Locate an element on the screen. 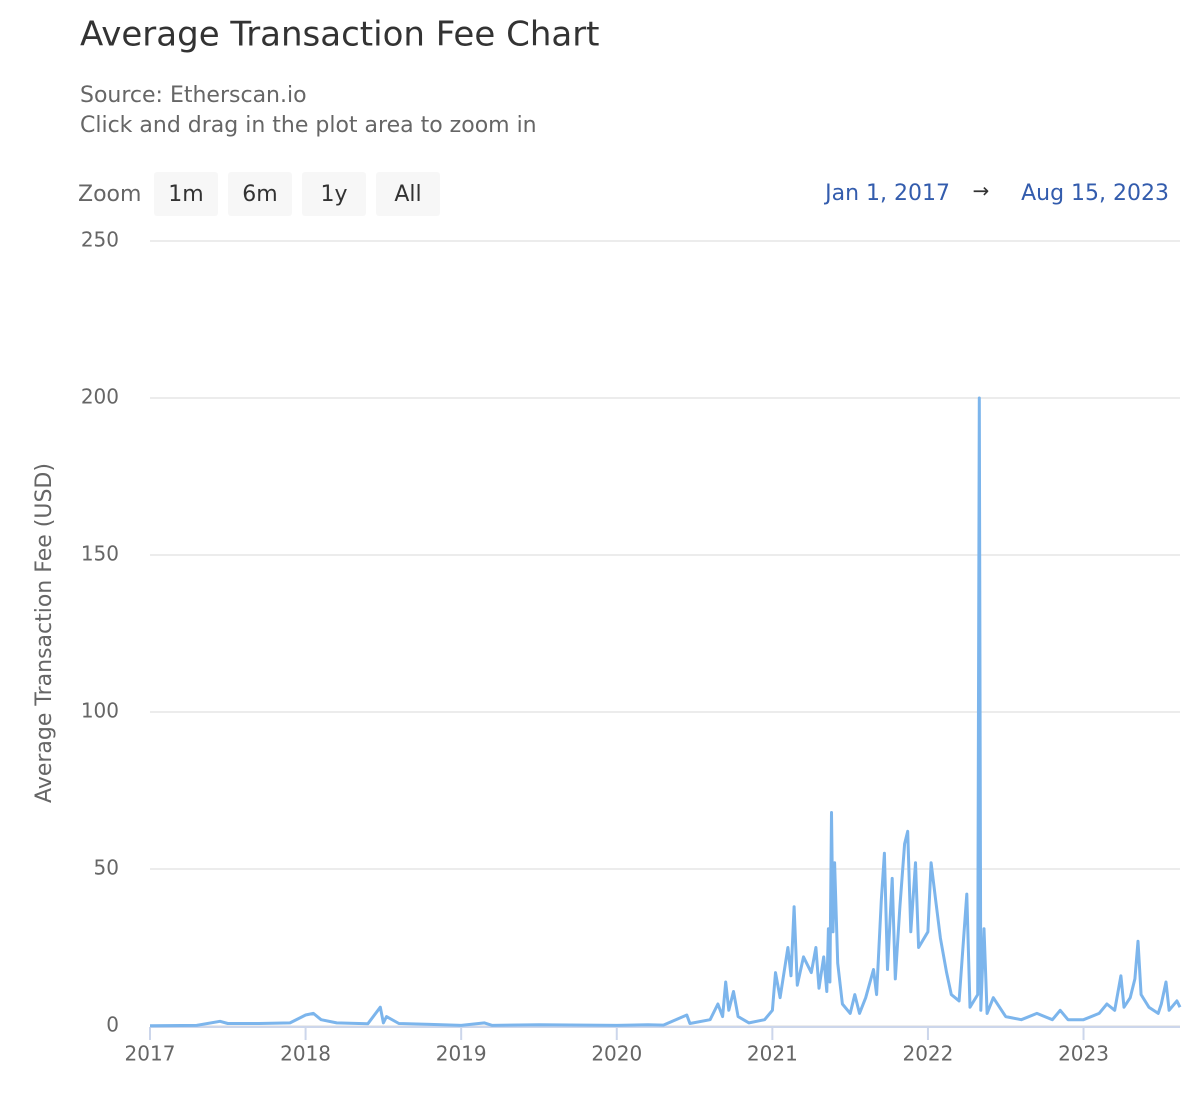 Image resolution: width=1200 pixels, height=1100 pixels. chart-subtitle: Source: Etherscan.io is located at coordinates (193, 95).